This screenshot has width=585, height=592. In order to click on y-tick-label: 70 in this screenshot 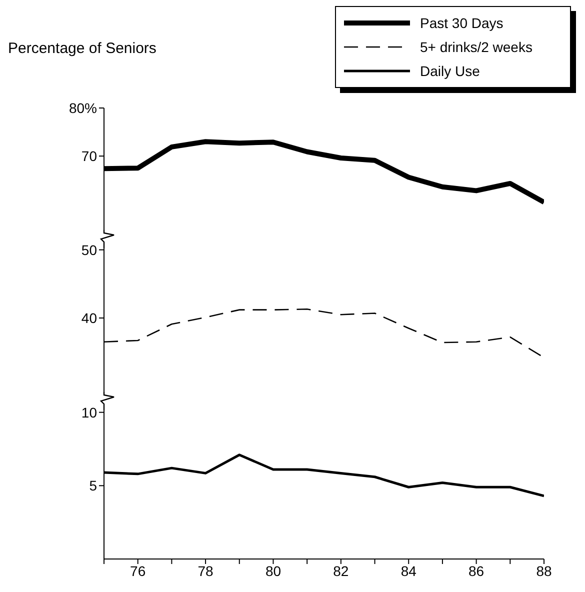, I will do `click(89, 156)`.